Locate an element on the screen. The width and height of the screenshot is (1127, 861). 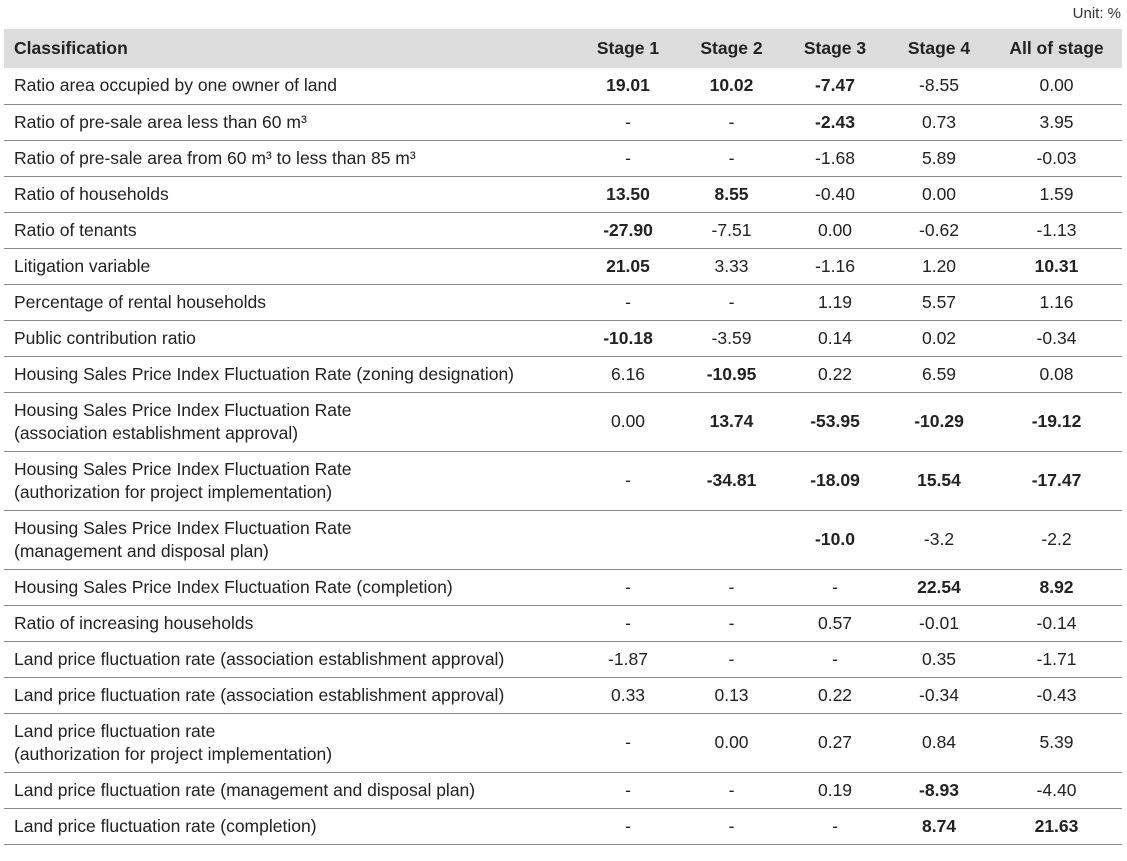
header-all-of-stage: All of stage is located at coordinates (1056, 48).